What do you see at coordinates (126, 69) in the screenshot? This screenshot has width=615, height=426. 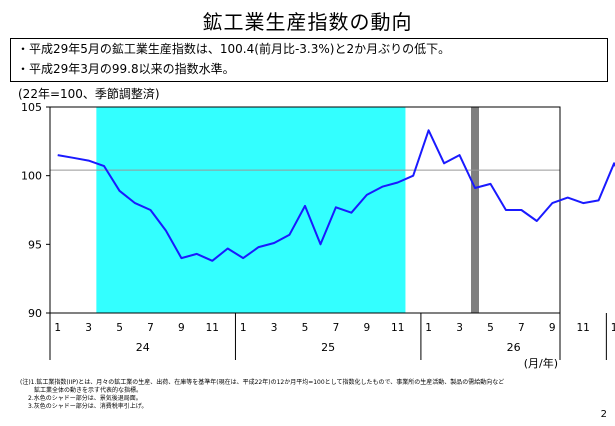 I see `summary-line-2: ・平成29年3月の99.8以来の指数水準。` at bounding box center [126, 69].